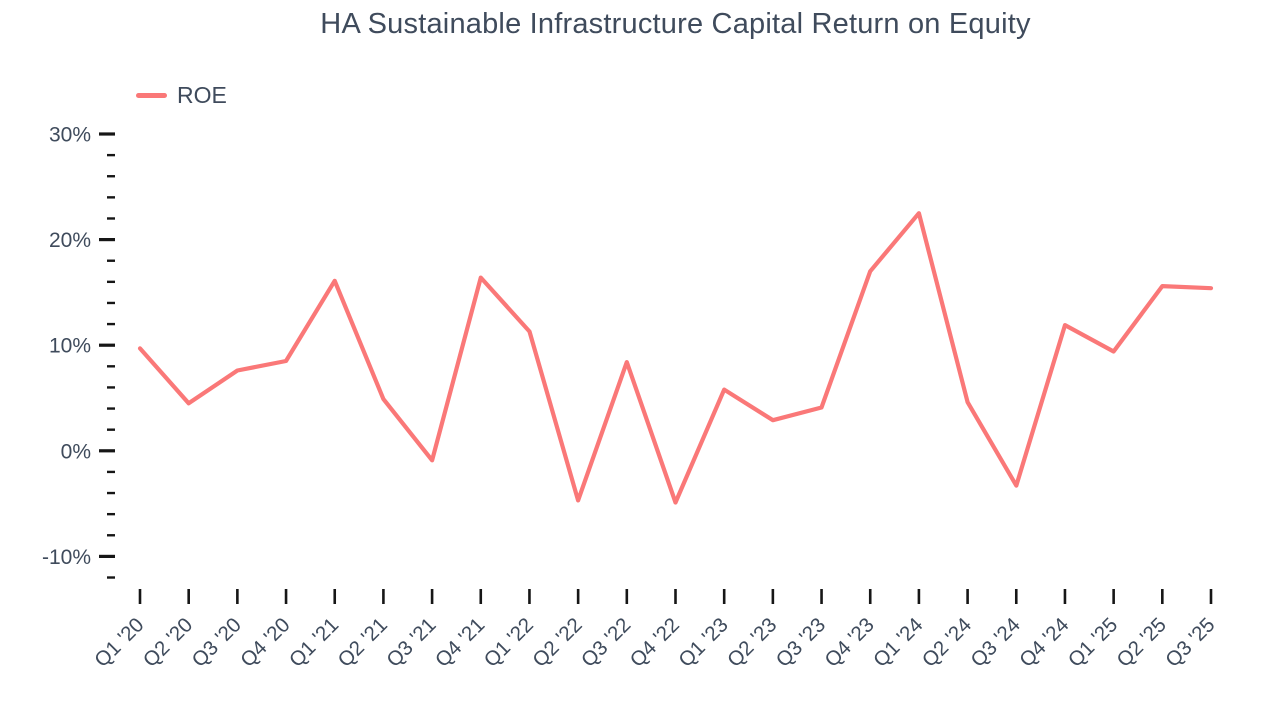  Describe the element at coordinates (606, 642) in the screenshot. I see `x-axis-label: Q3 '22` at that location.